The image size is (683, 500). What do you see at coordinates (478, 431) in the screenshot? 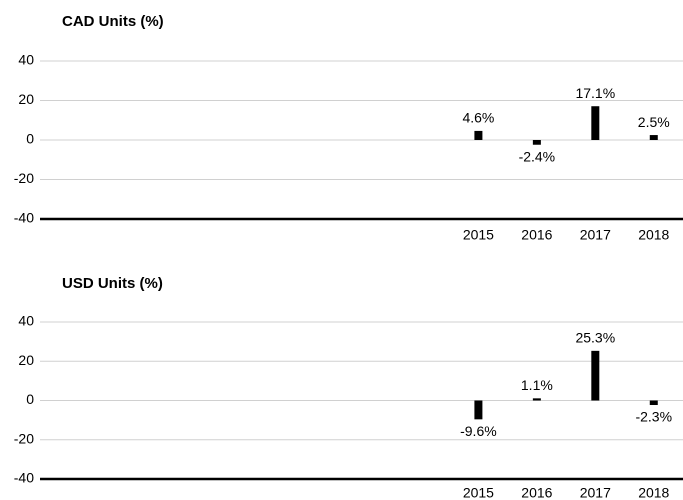
I see `data-label: -9.6%` at bounding box center [478, 431].